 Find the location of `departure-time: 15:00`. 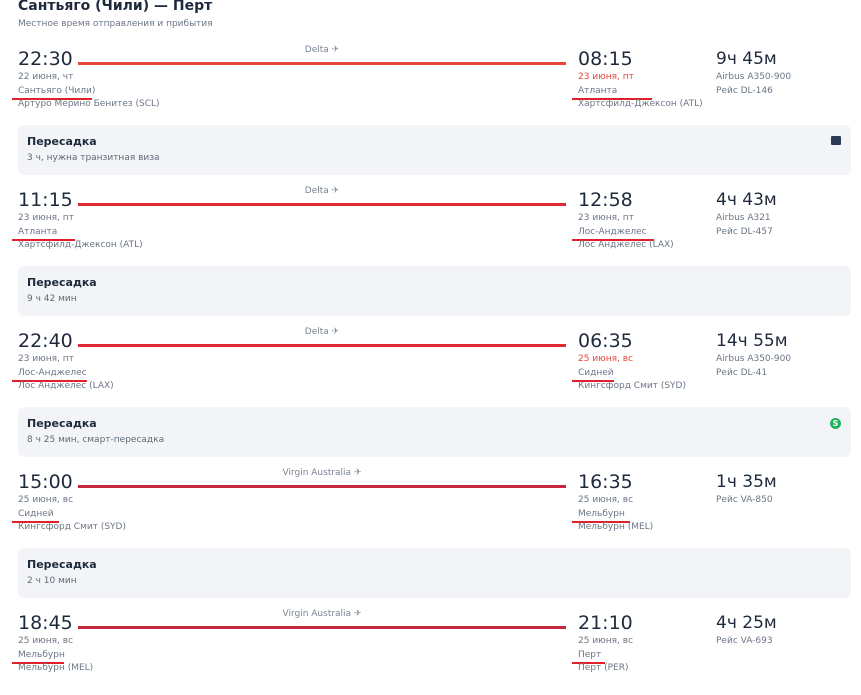

departure-time: 15:00 is located at coordinates (45, 482).